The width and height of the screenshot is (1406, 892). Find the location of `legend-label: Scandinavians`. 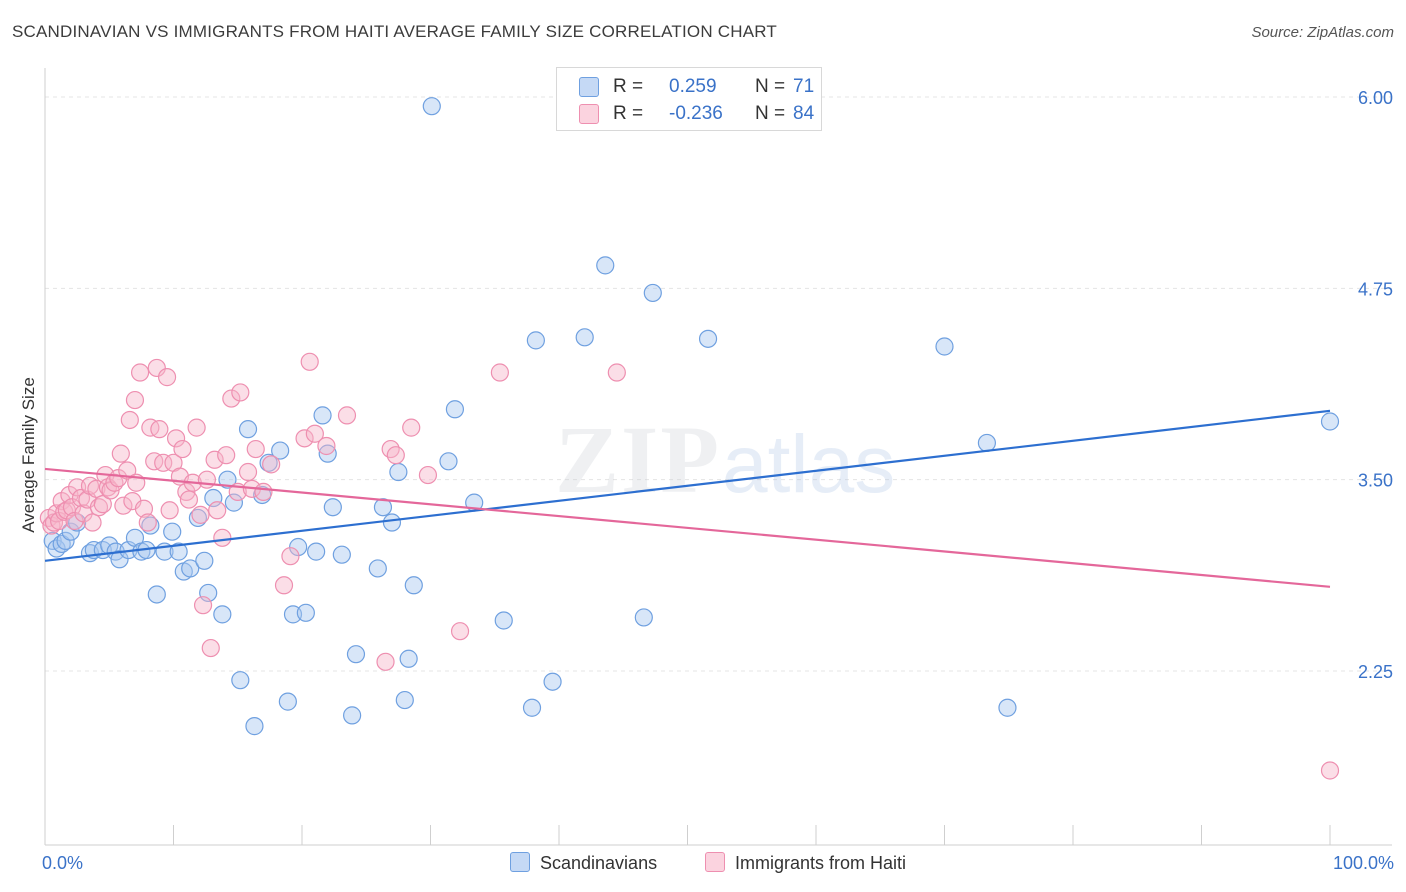

legend-label: Scandinavians is located at coordinates (599, 863).